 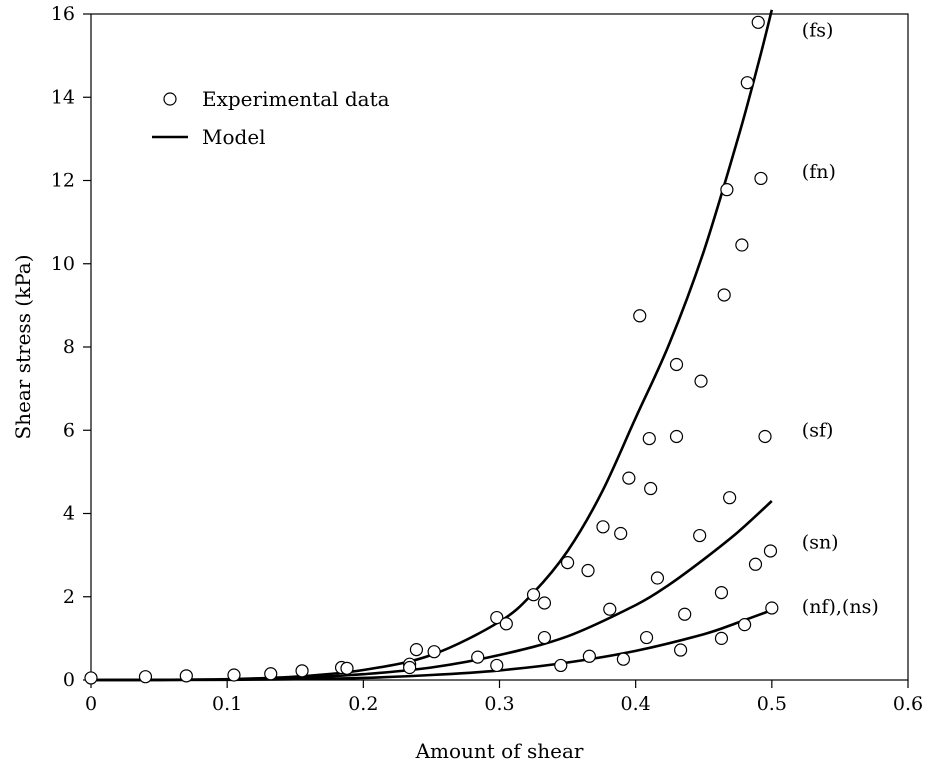 I want to click on x-axis: 0 0.1 0.2 0.3 0.4 0.5 0.6, so click(x=504, y=697).